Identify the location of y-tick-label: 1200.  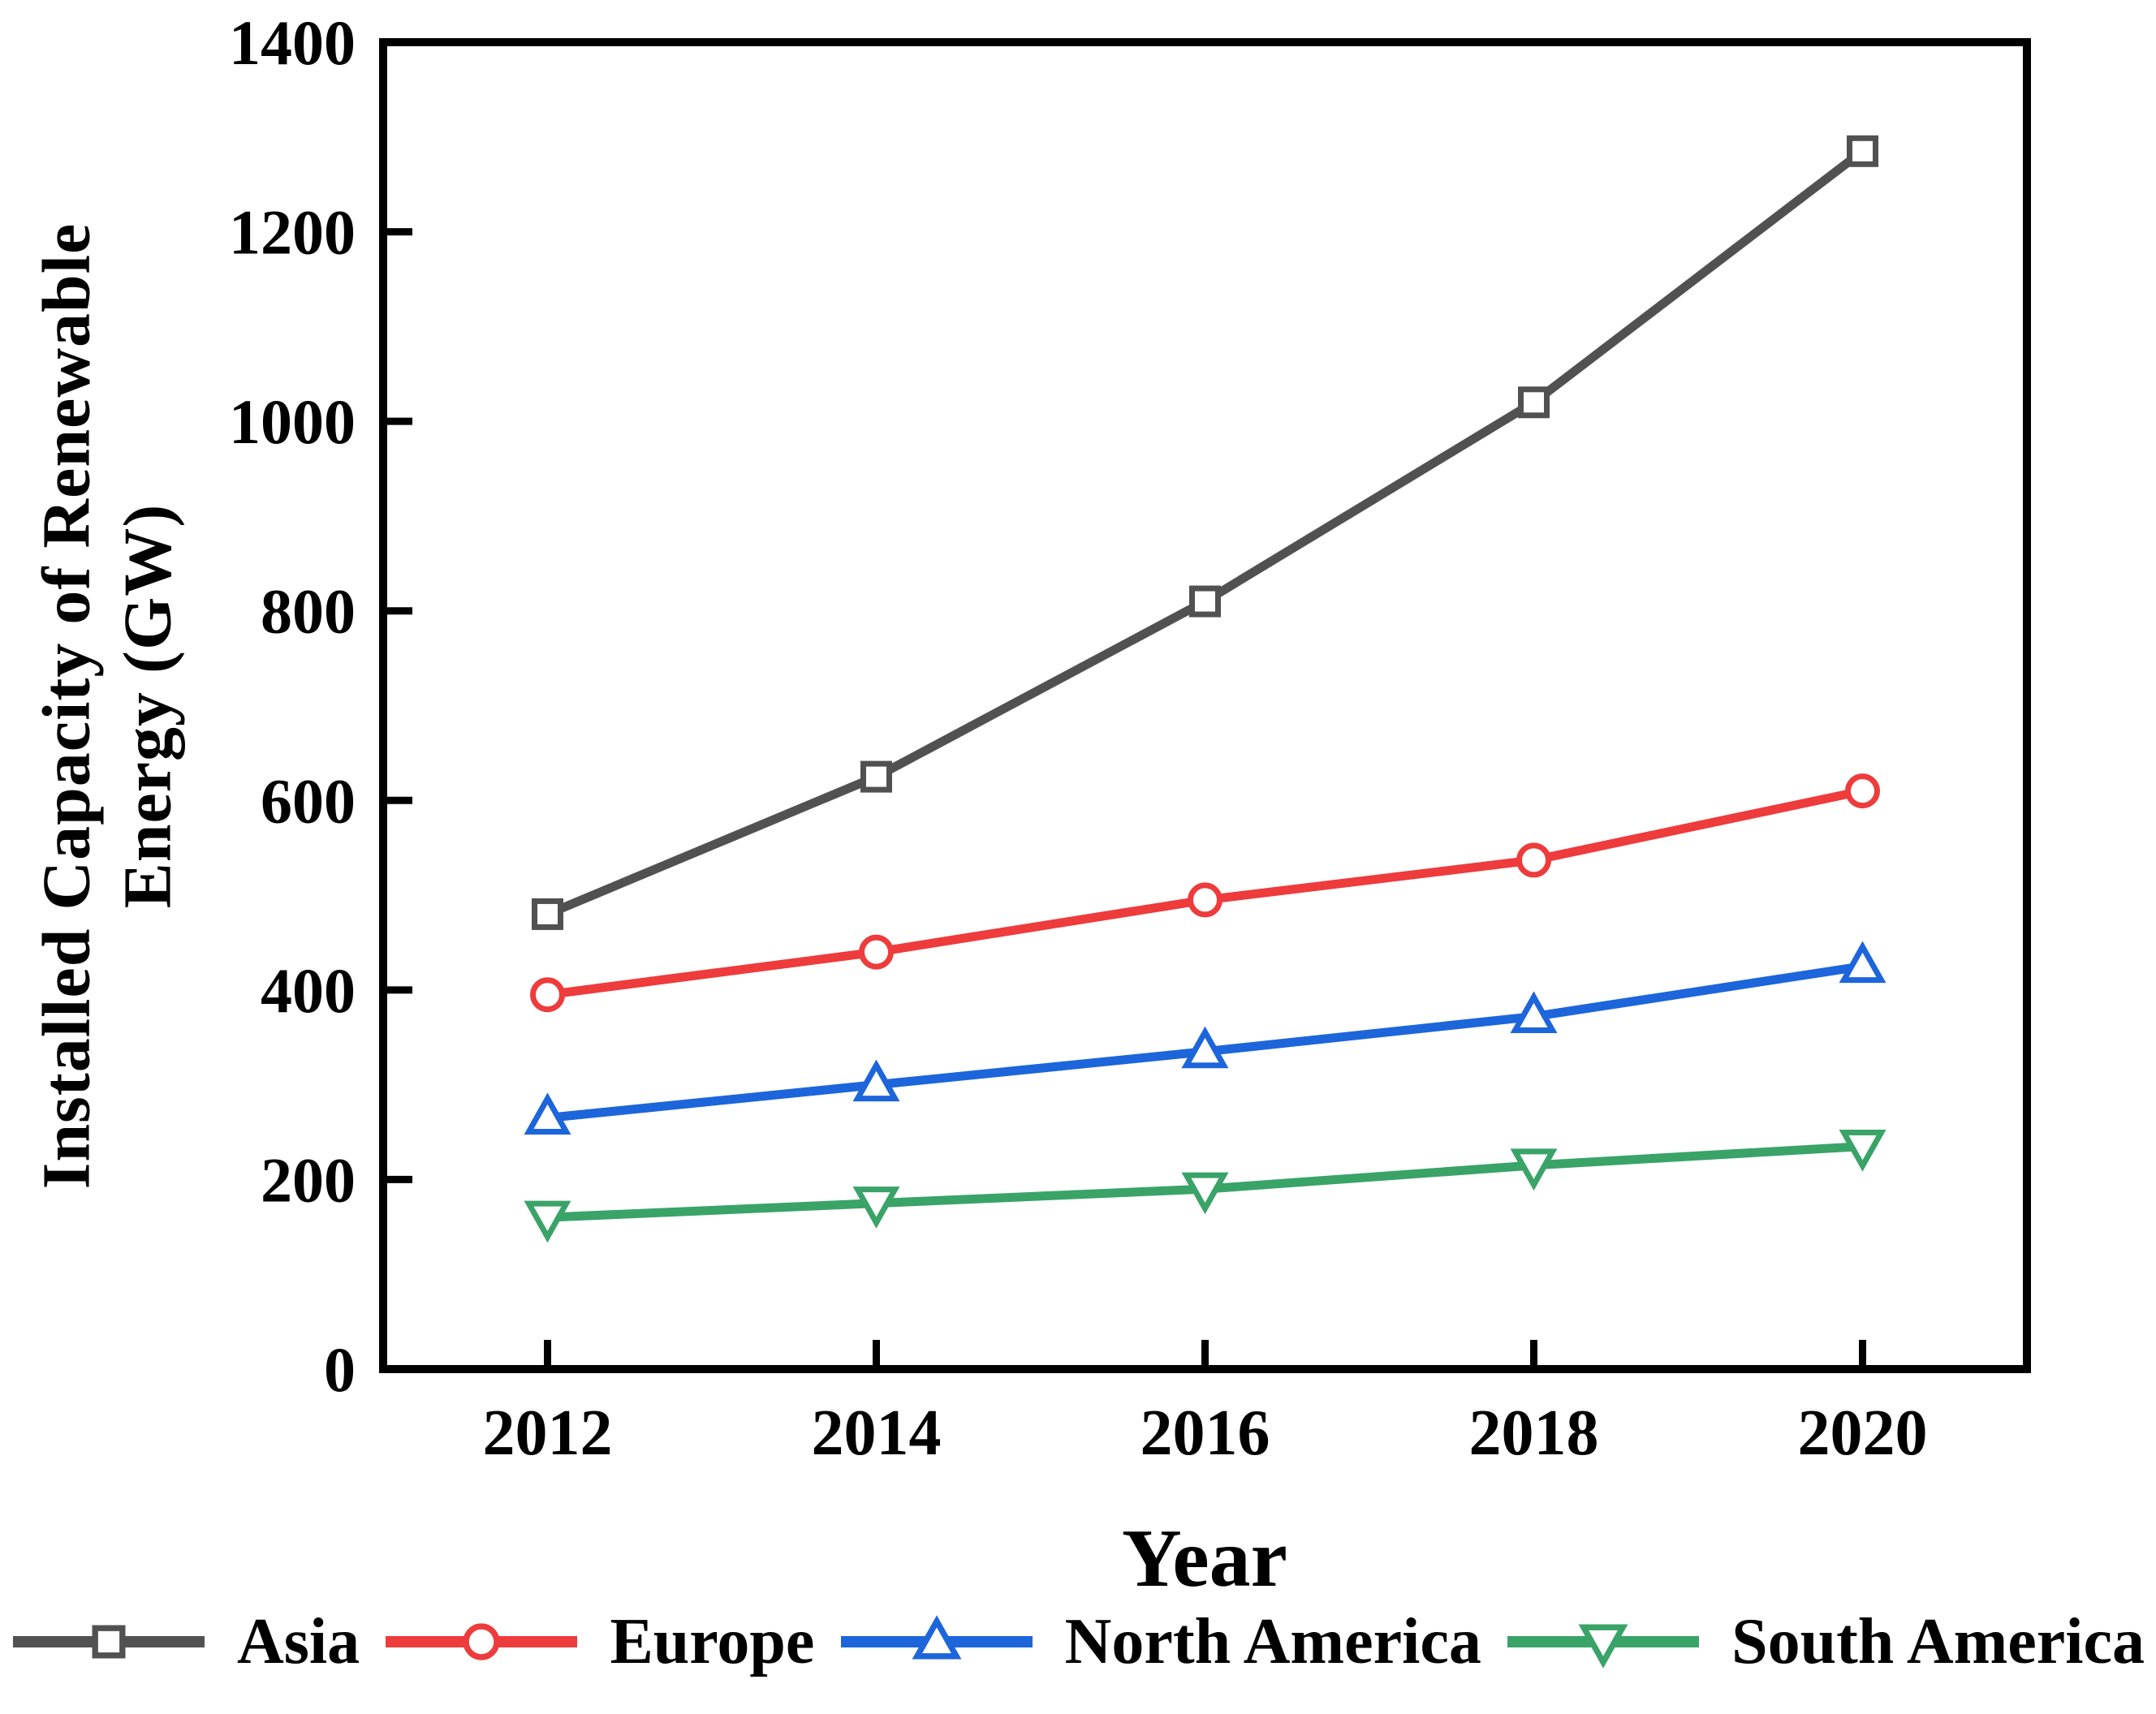
(292, 232).